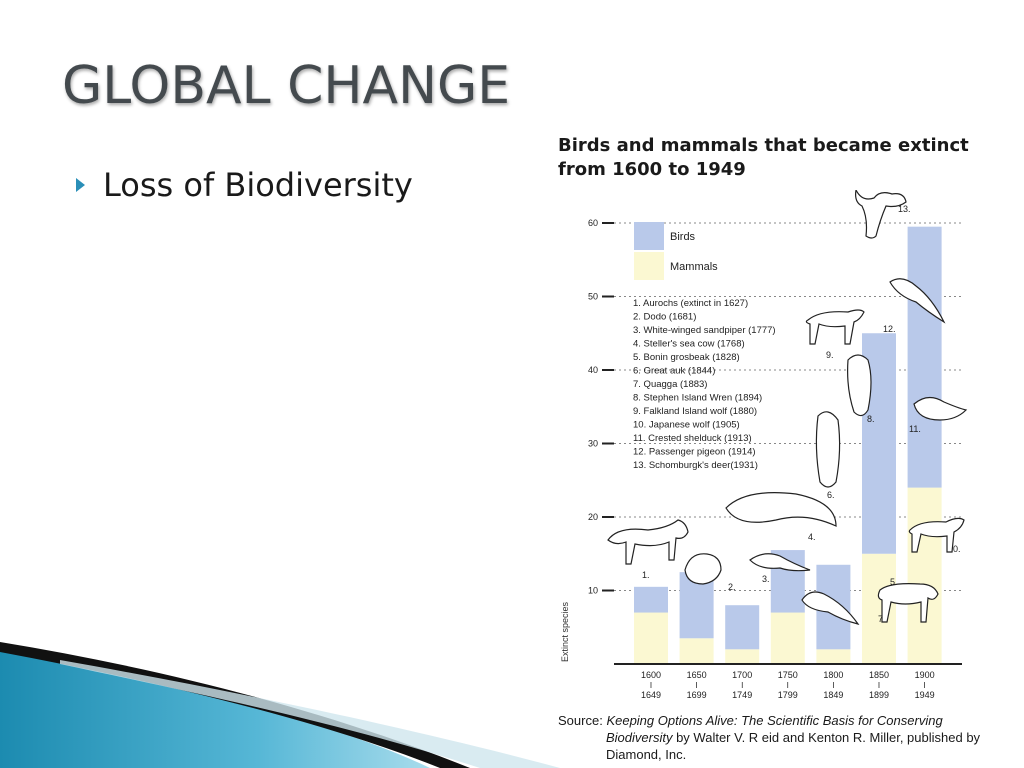 This screenshot has height=768, width=1024. What do you see at coordinates (788, 695) in the screenshot?
I see `x-tick-label: 1799` at bounding box center [788, 695].